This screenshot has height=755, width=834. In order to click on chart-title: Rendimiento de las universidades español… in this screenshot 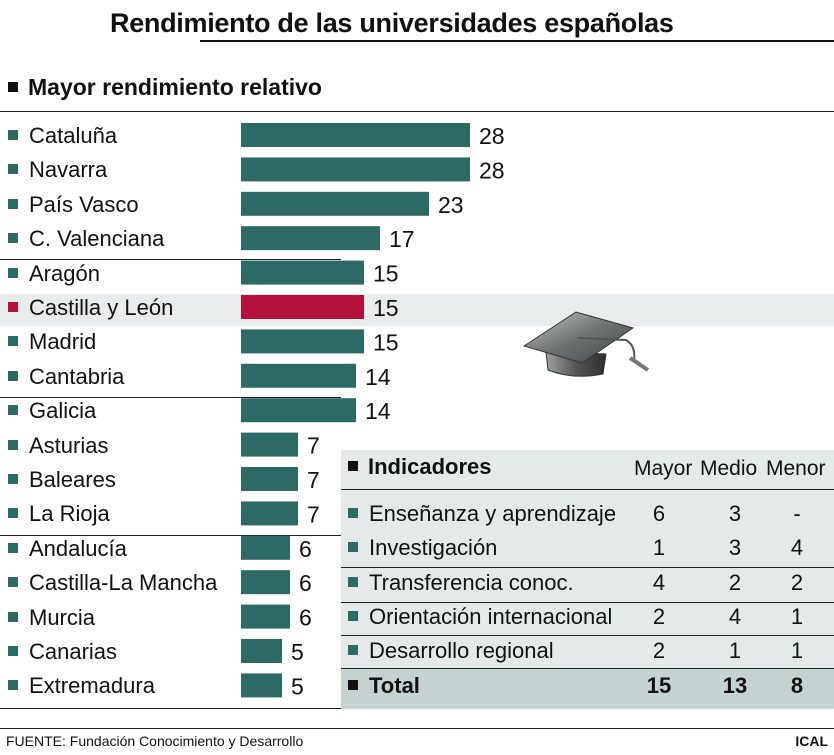, I will do `click(392, 23)`.